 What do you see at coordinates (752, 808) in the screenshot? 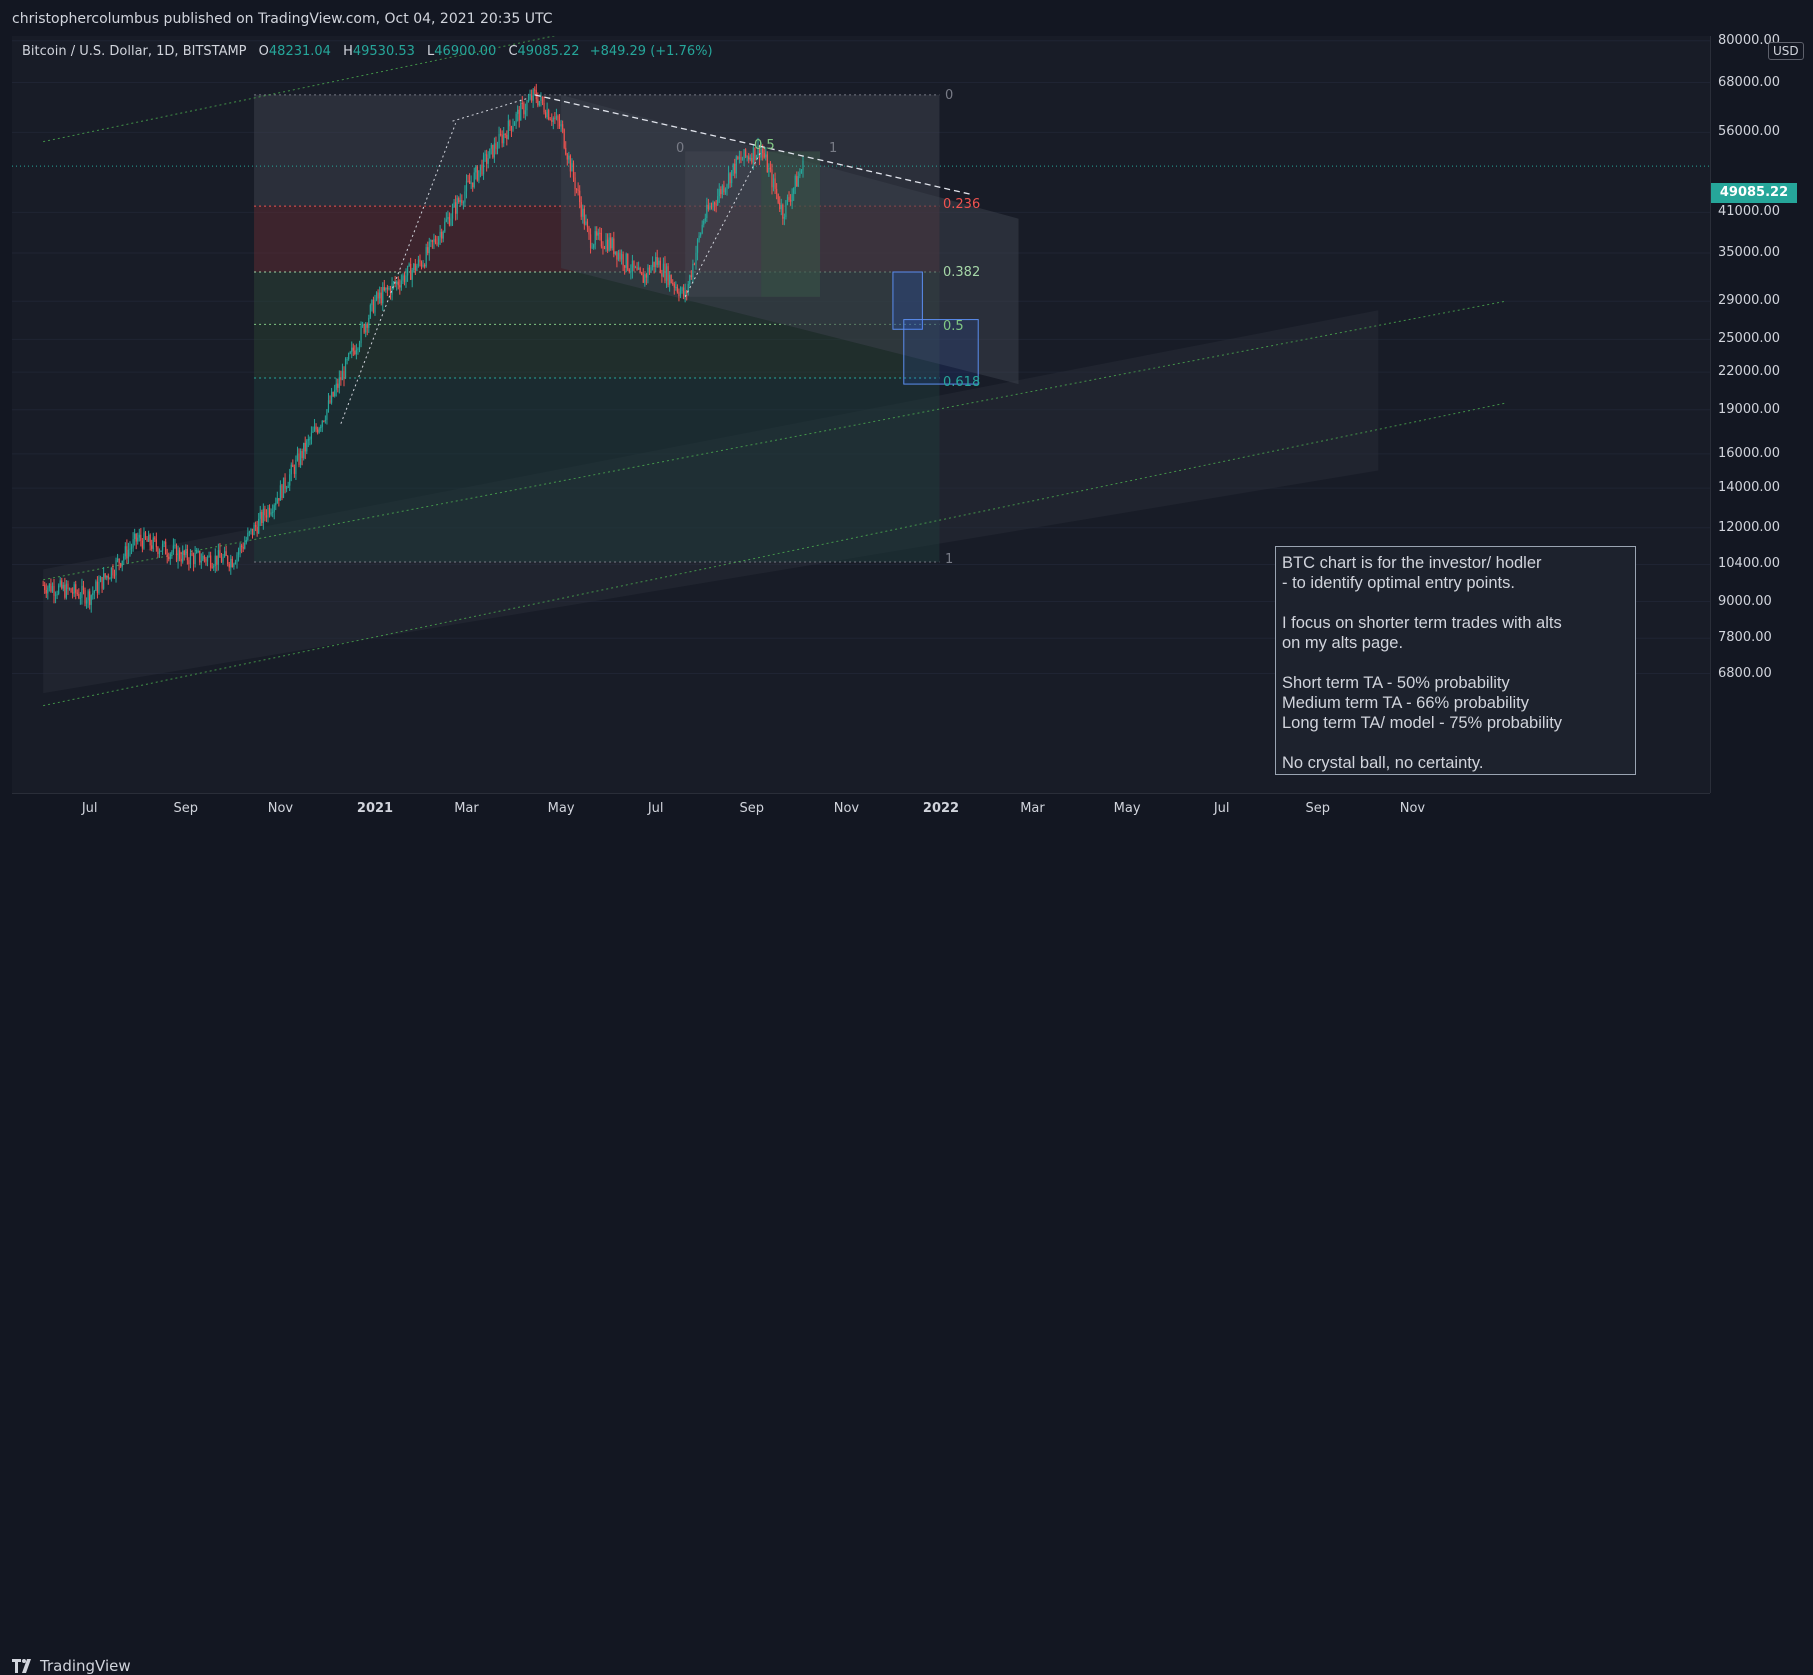
I see `time-tick-label: Sep` at bounding box center [752, 808].